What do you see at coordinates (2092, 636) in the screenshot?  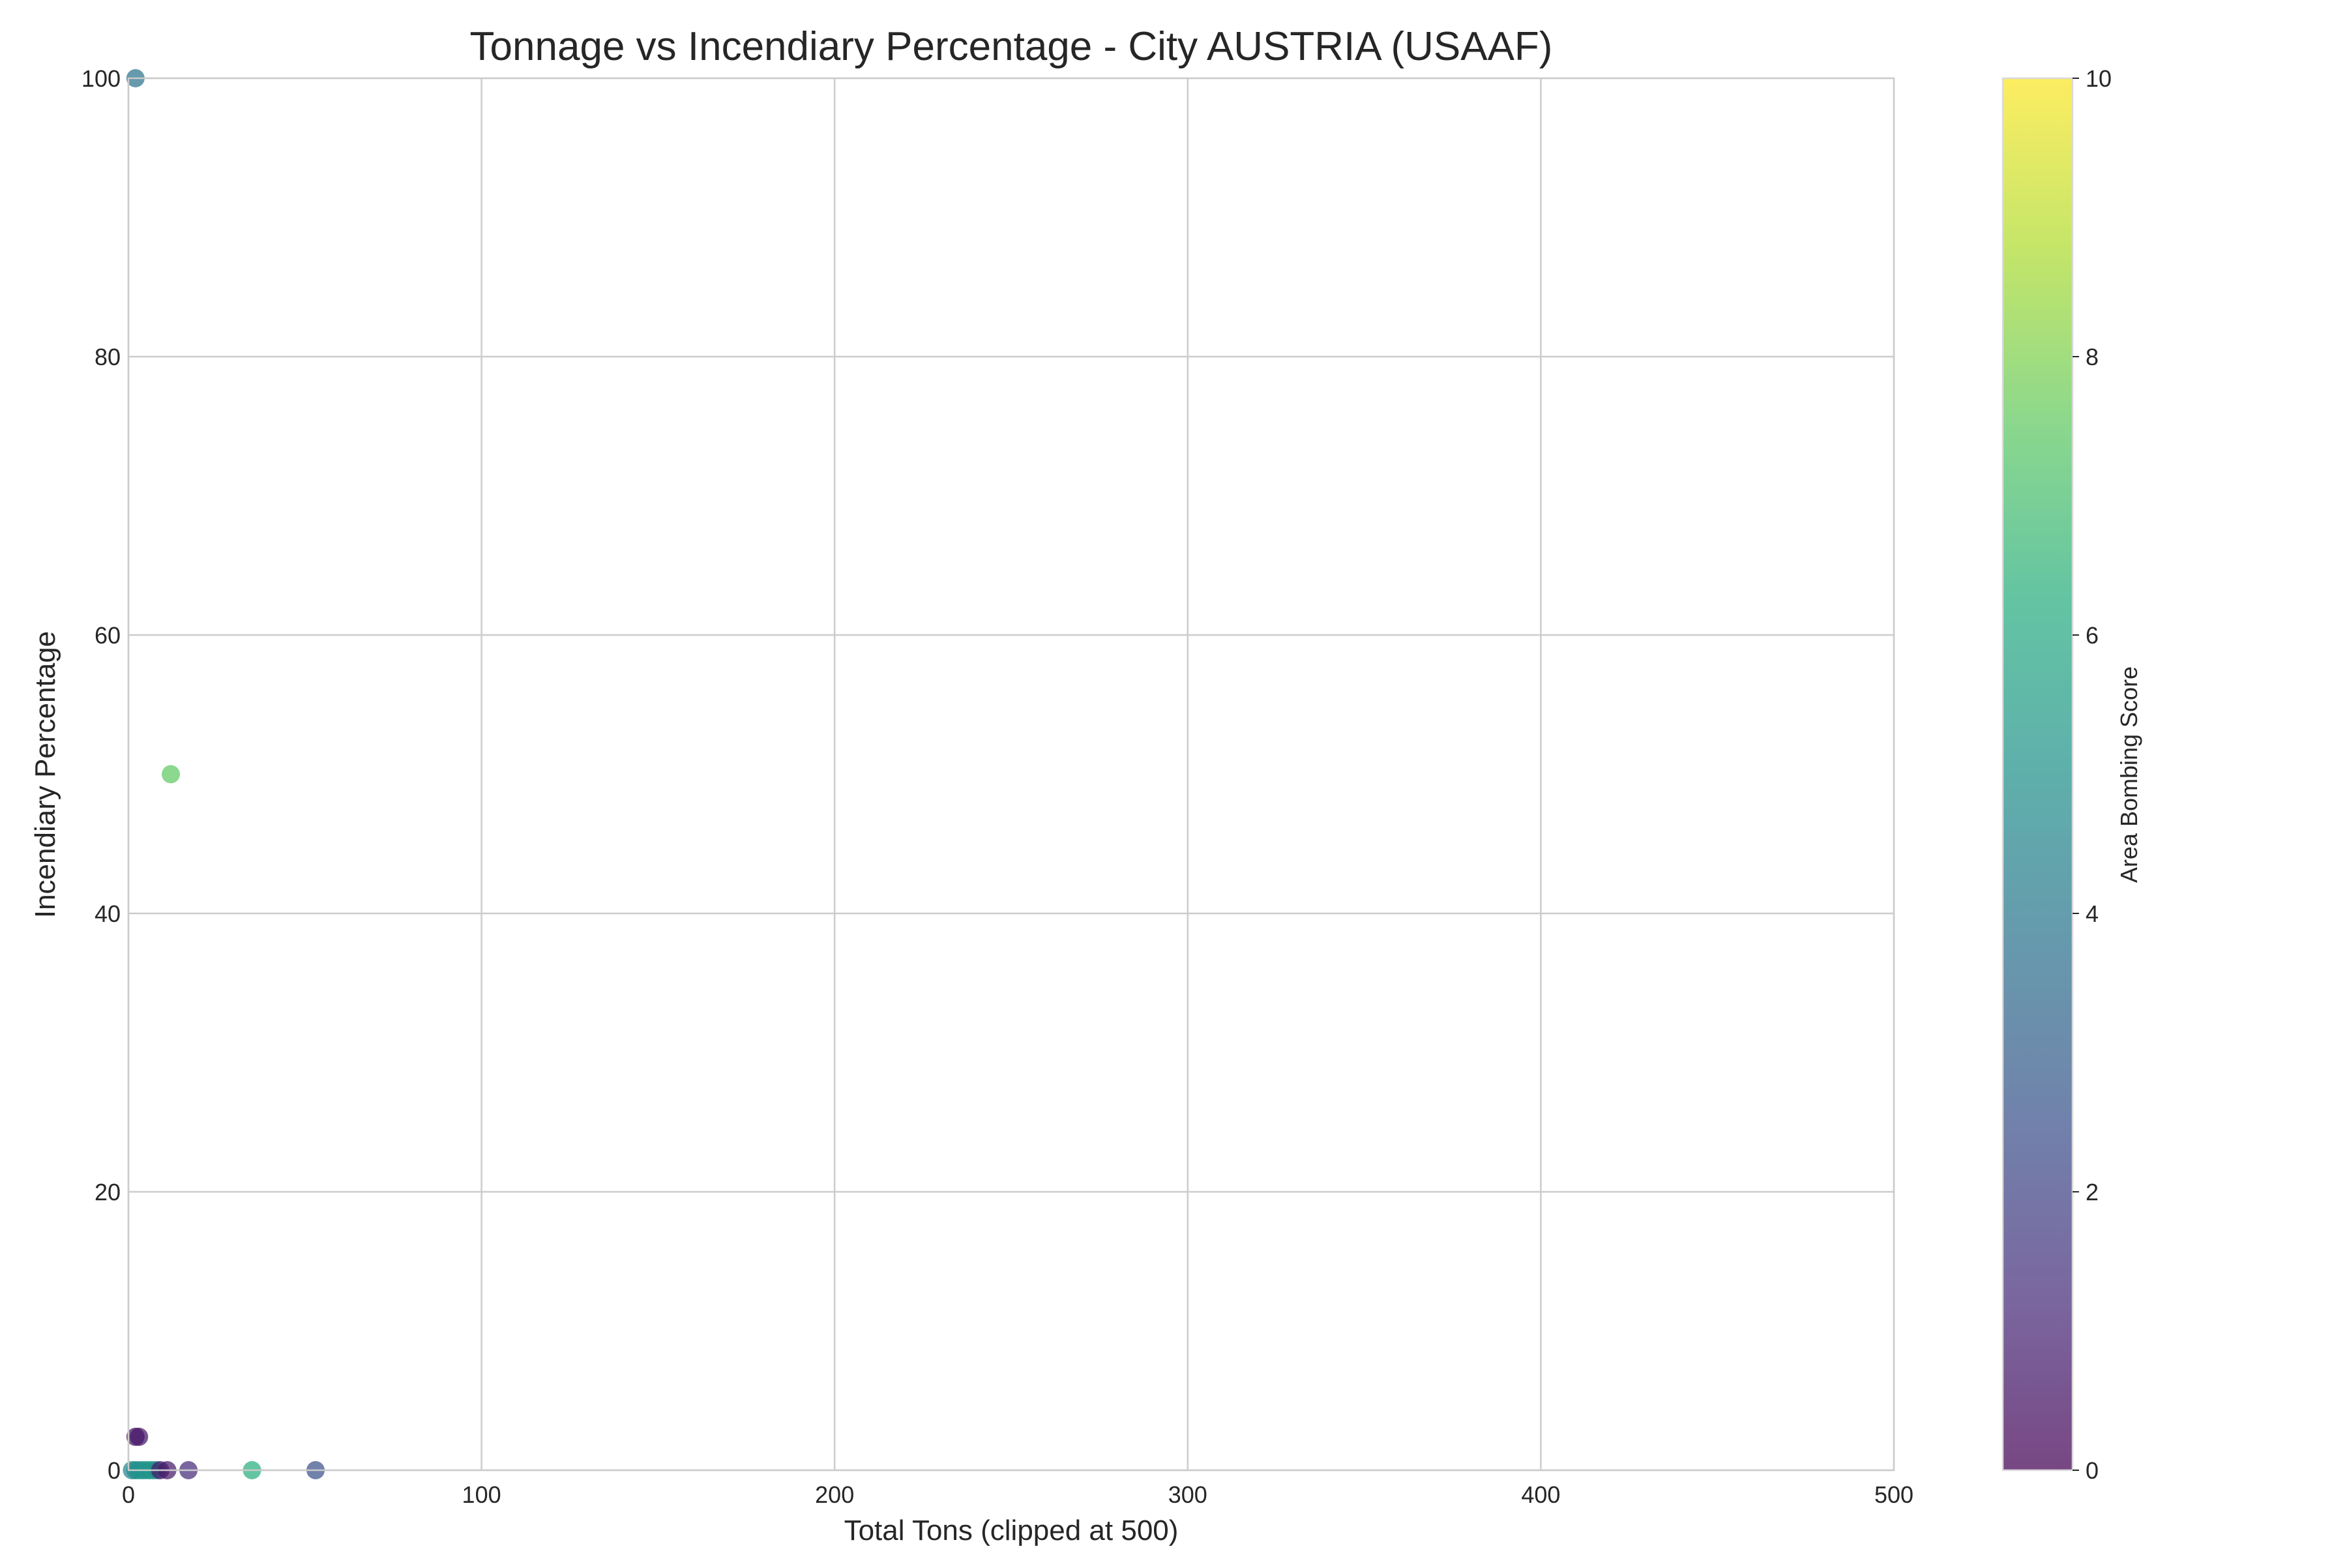 I see `colorbar-tick-label: 6` at bounding box center [2092, 636].